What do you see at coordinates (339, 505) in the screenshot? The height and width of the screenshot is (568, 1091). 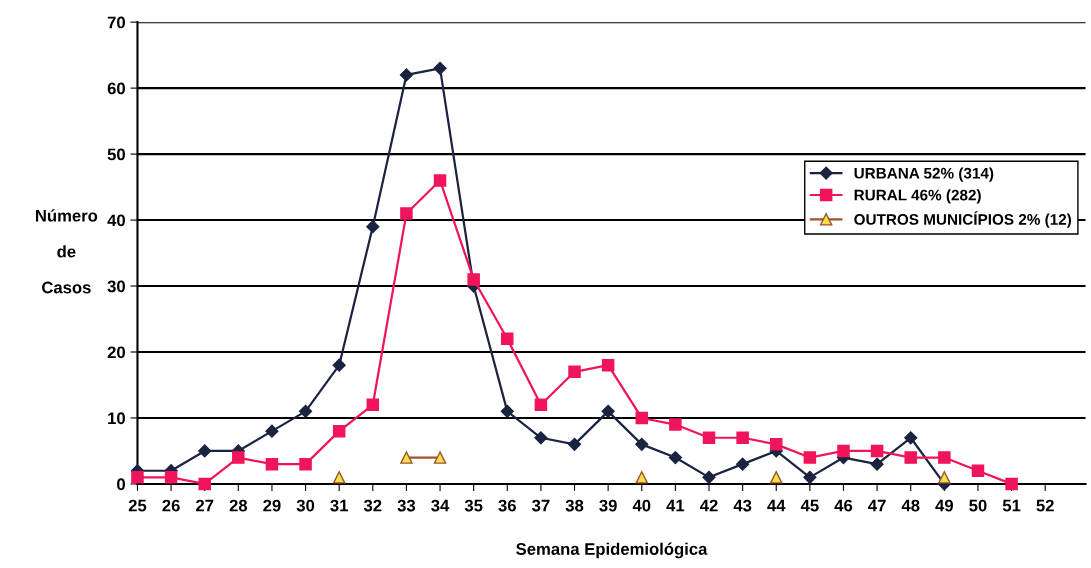 I see `x-tick-label: 31` at bounding box center [339, 505].